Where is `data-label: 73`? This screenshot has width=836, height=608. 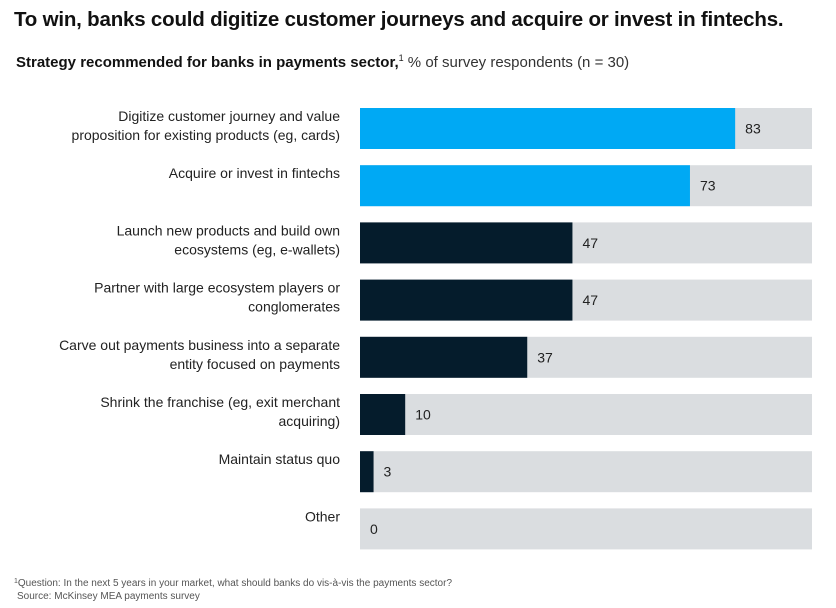
data-label: 73 is located at coordinates (708, 186).